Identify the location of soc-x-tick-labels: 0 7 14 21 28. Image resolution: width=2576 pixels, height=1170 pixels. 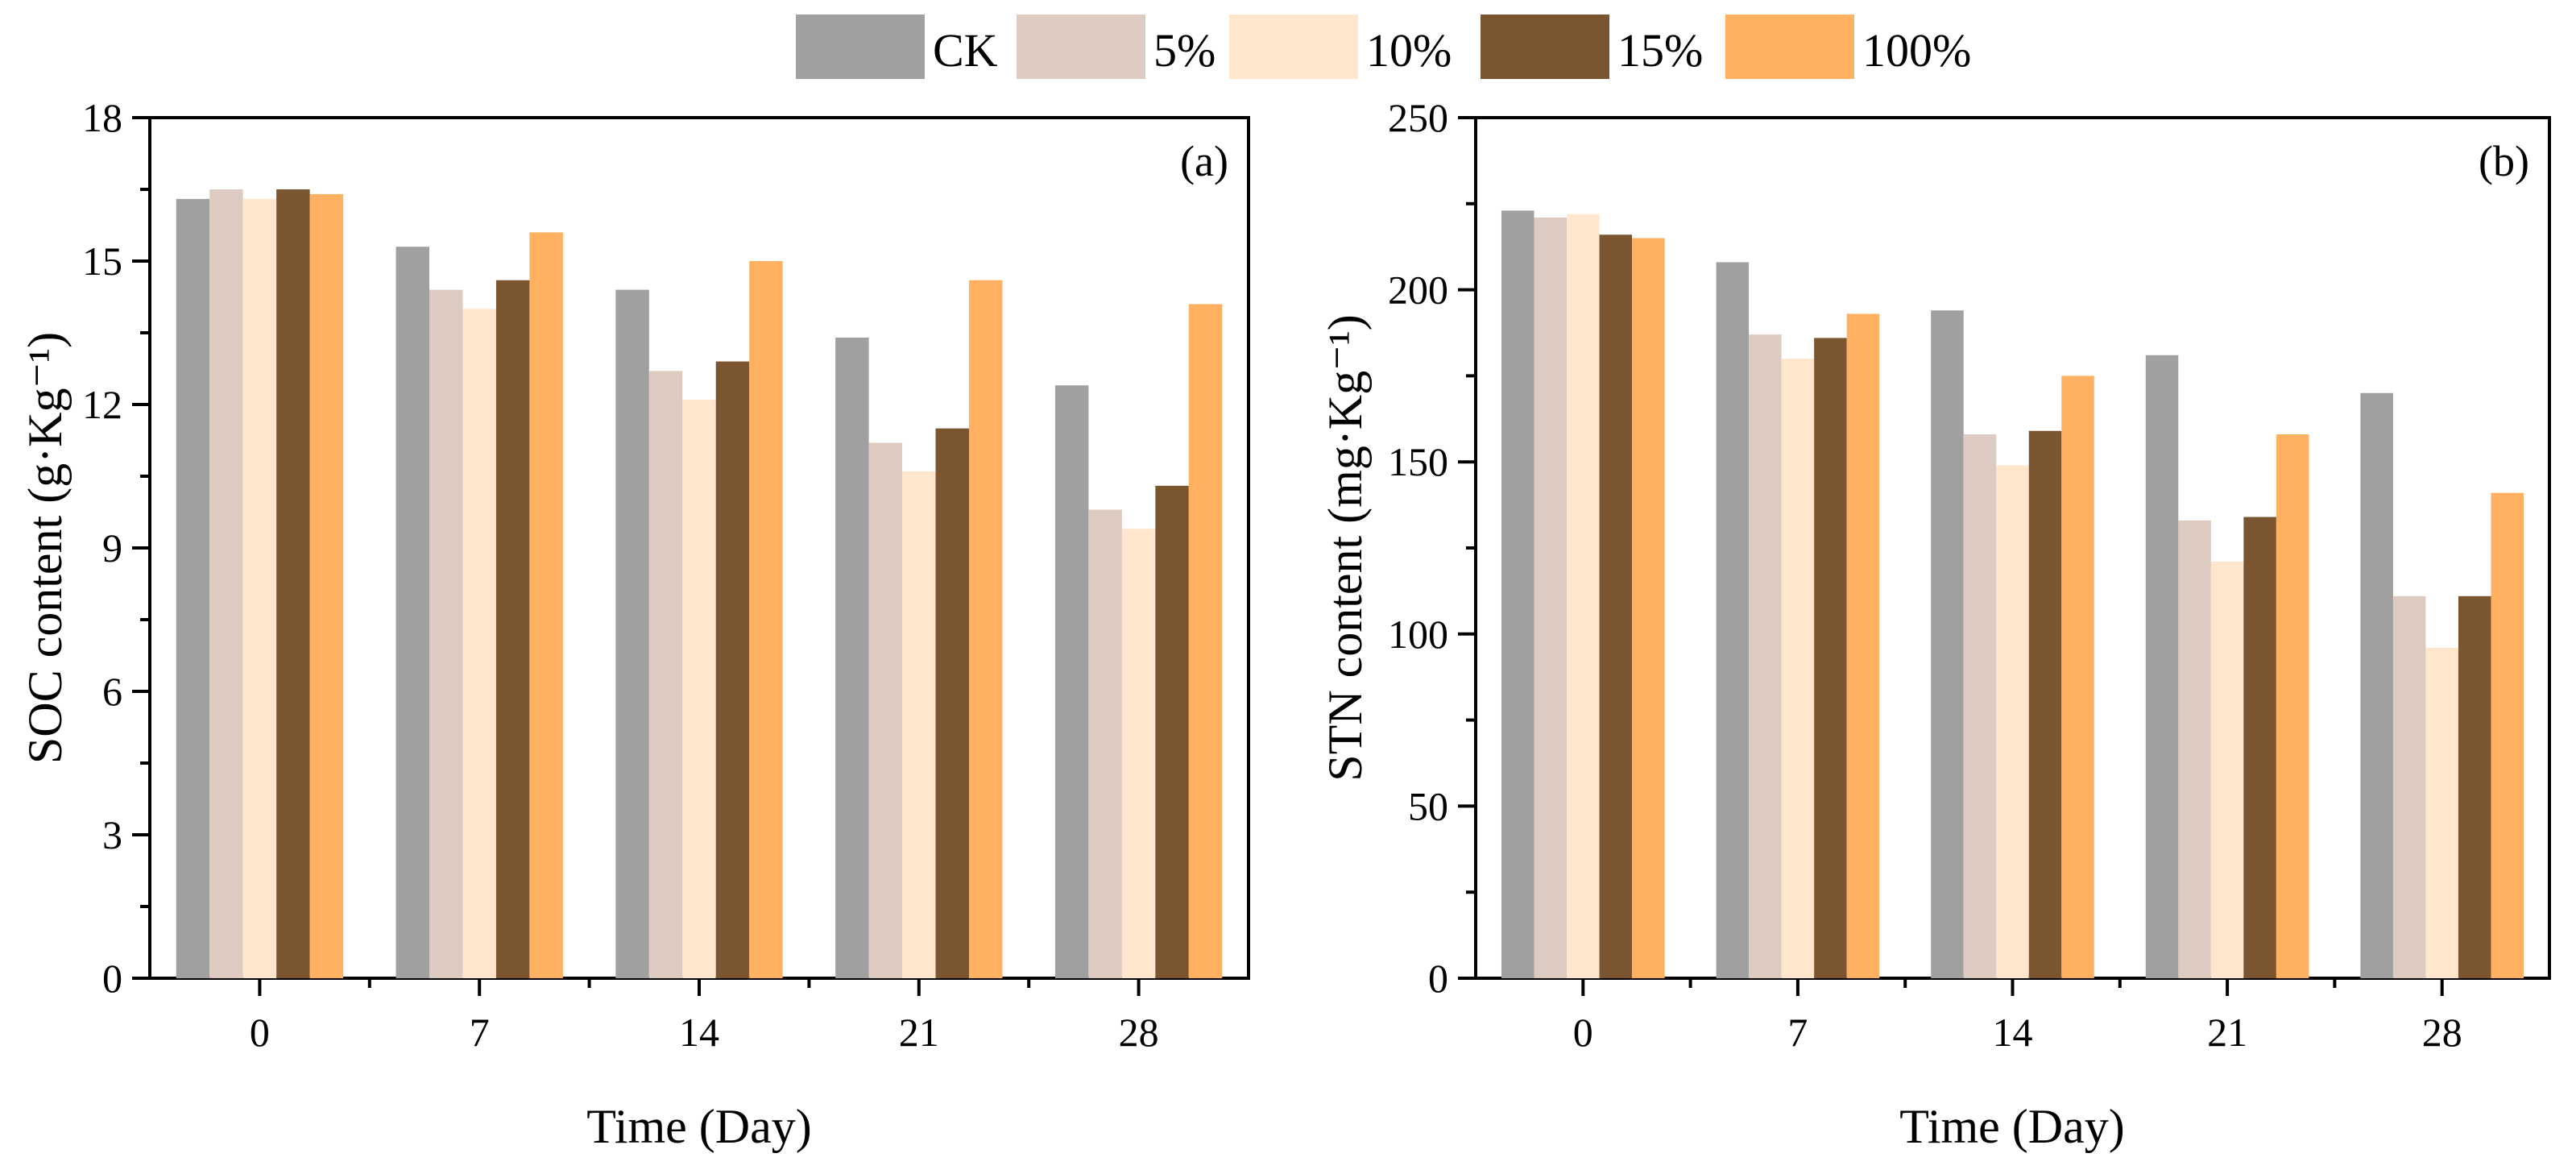
(704, 1032).